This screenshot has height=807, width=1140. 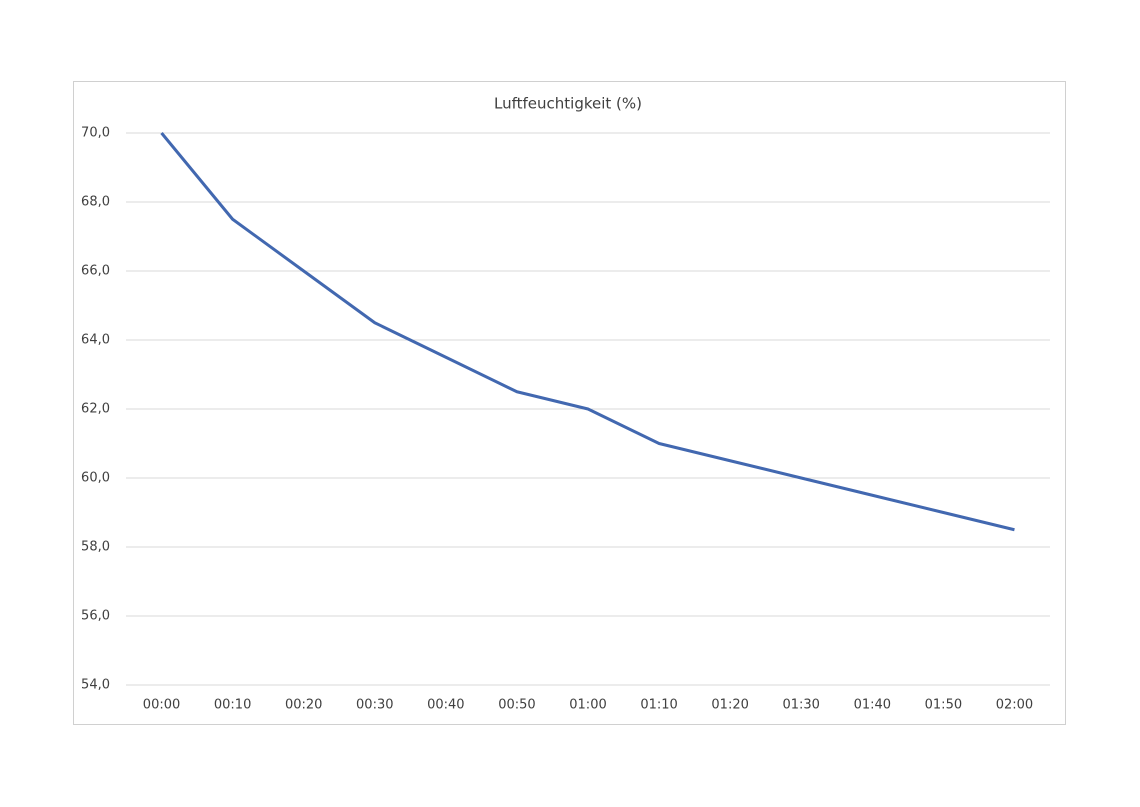 I want to click on x-tick-label: 00:50, so click(x=516, y=705).